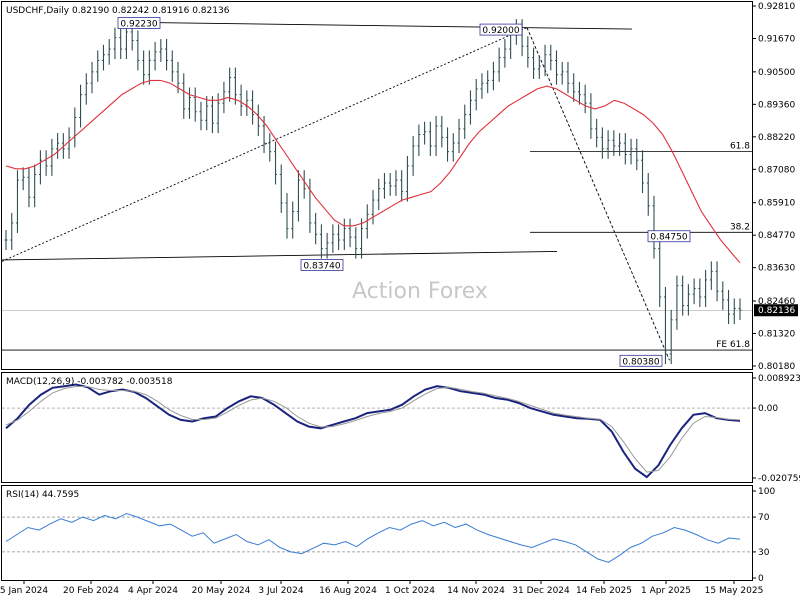 The width and height of the screenshot is (800, 600). Describe the element at coordinates (776, 7) in the screenshot. I see `price-axis-label: 0.92810` at that location.